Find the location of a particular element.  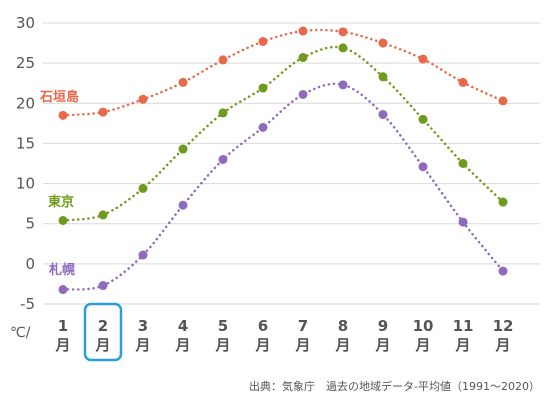

y-tick-label: 5 is located at coordinates (30, 224).